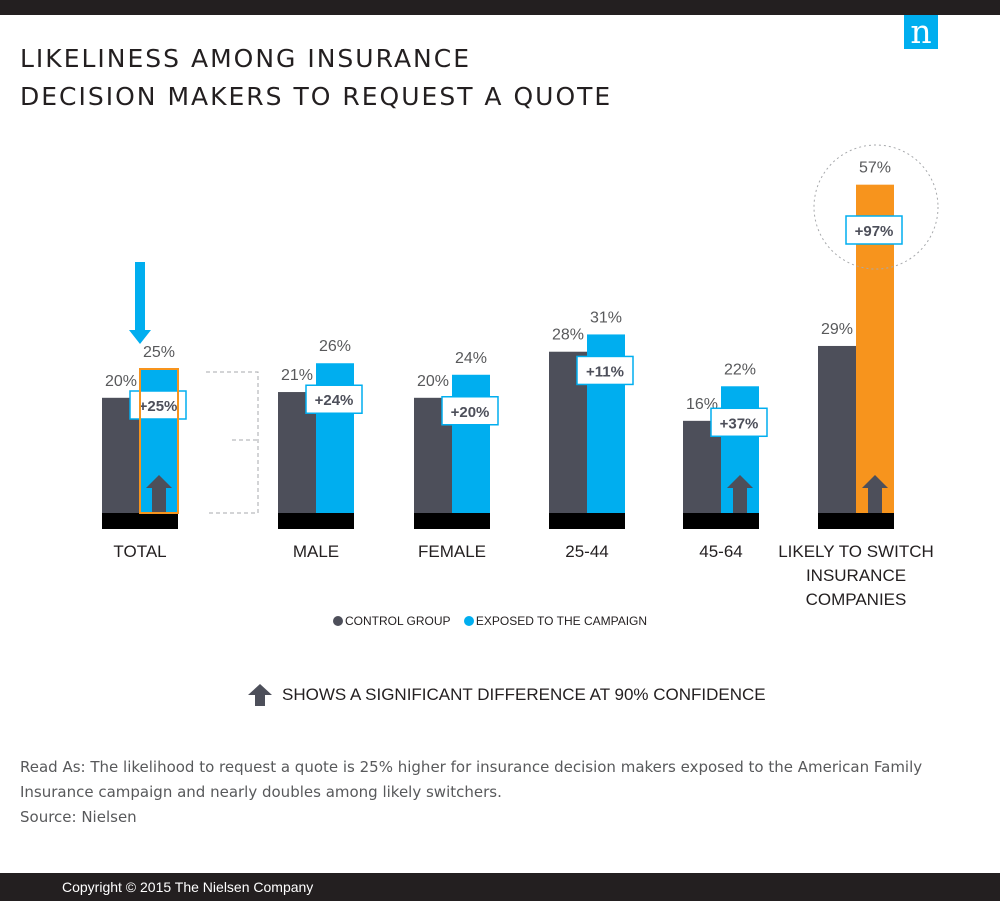  I want to click on lift-badge-label: +20%, so click(470, 412).